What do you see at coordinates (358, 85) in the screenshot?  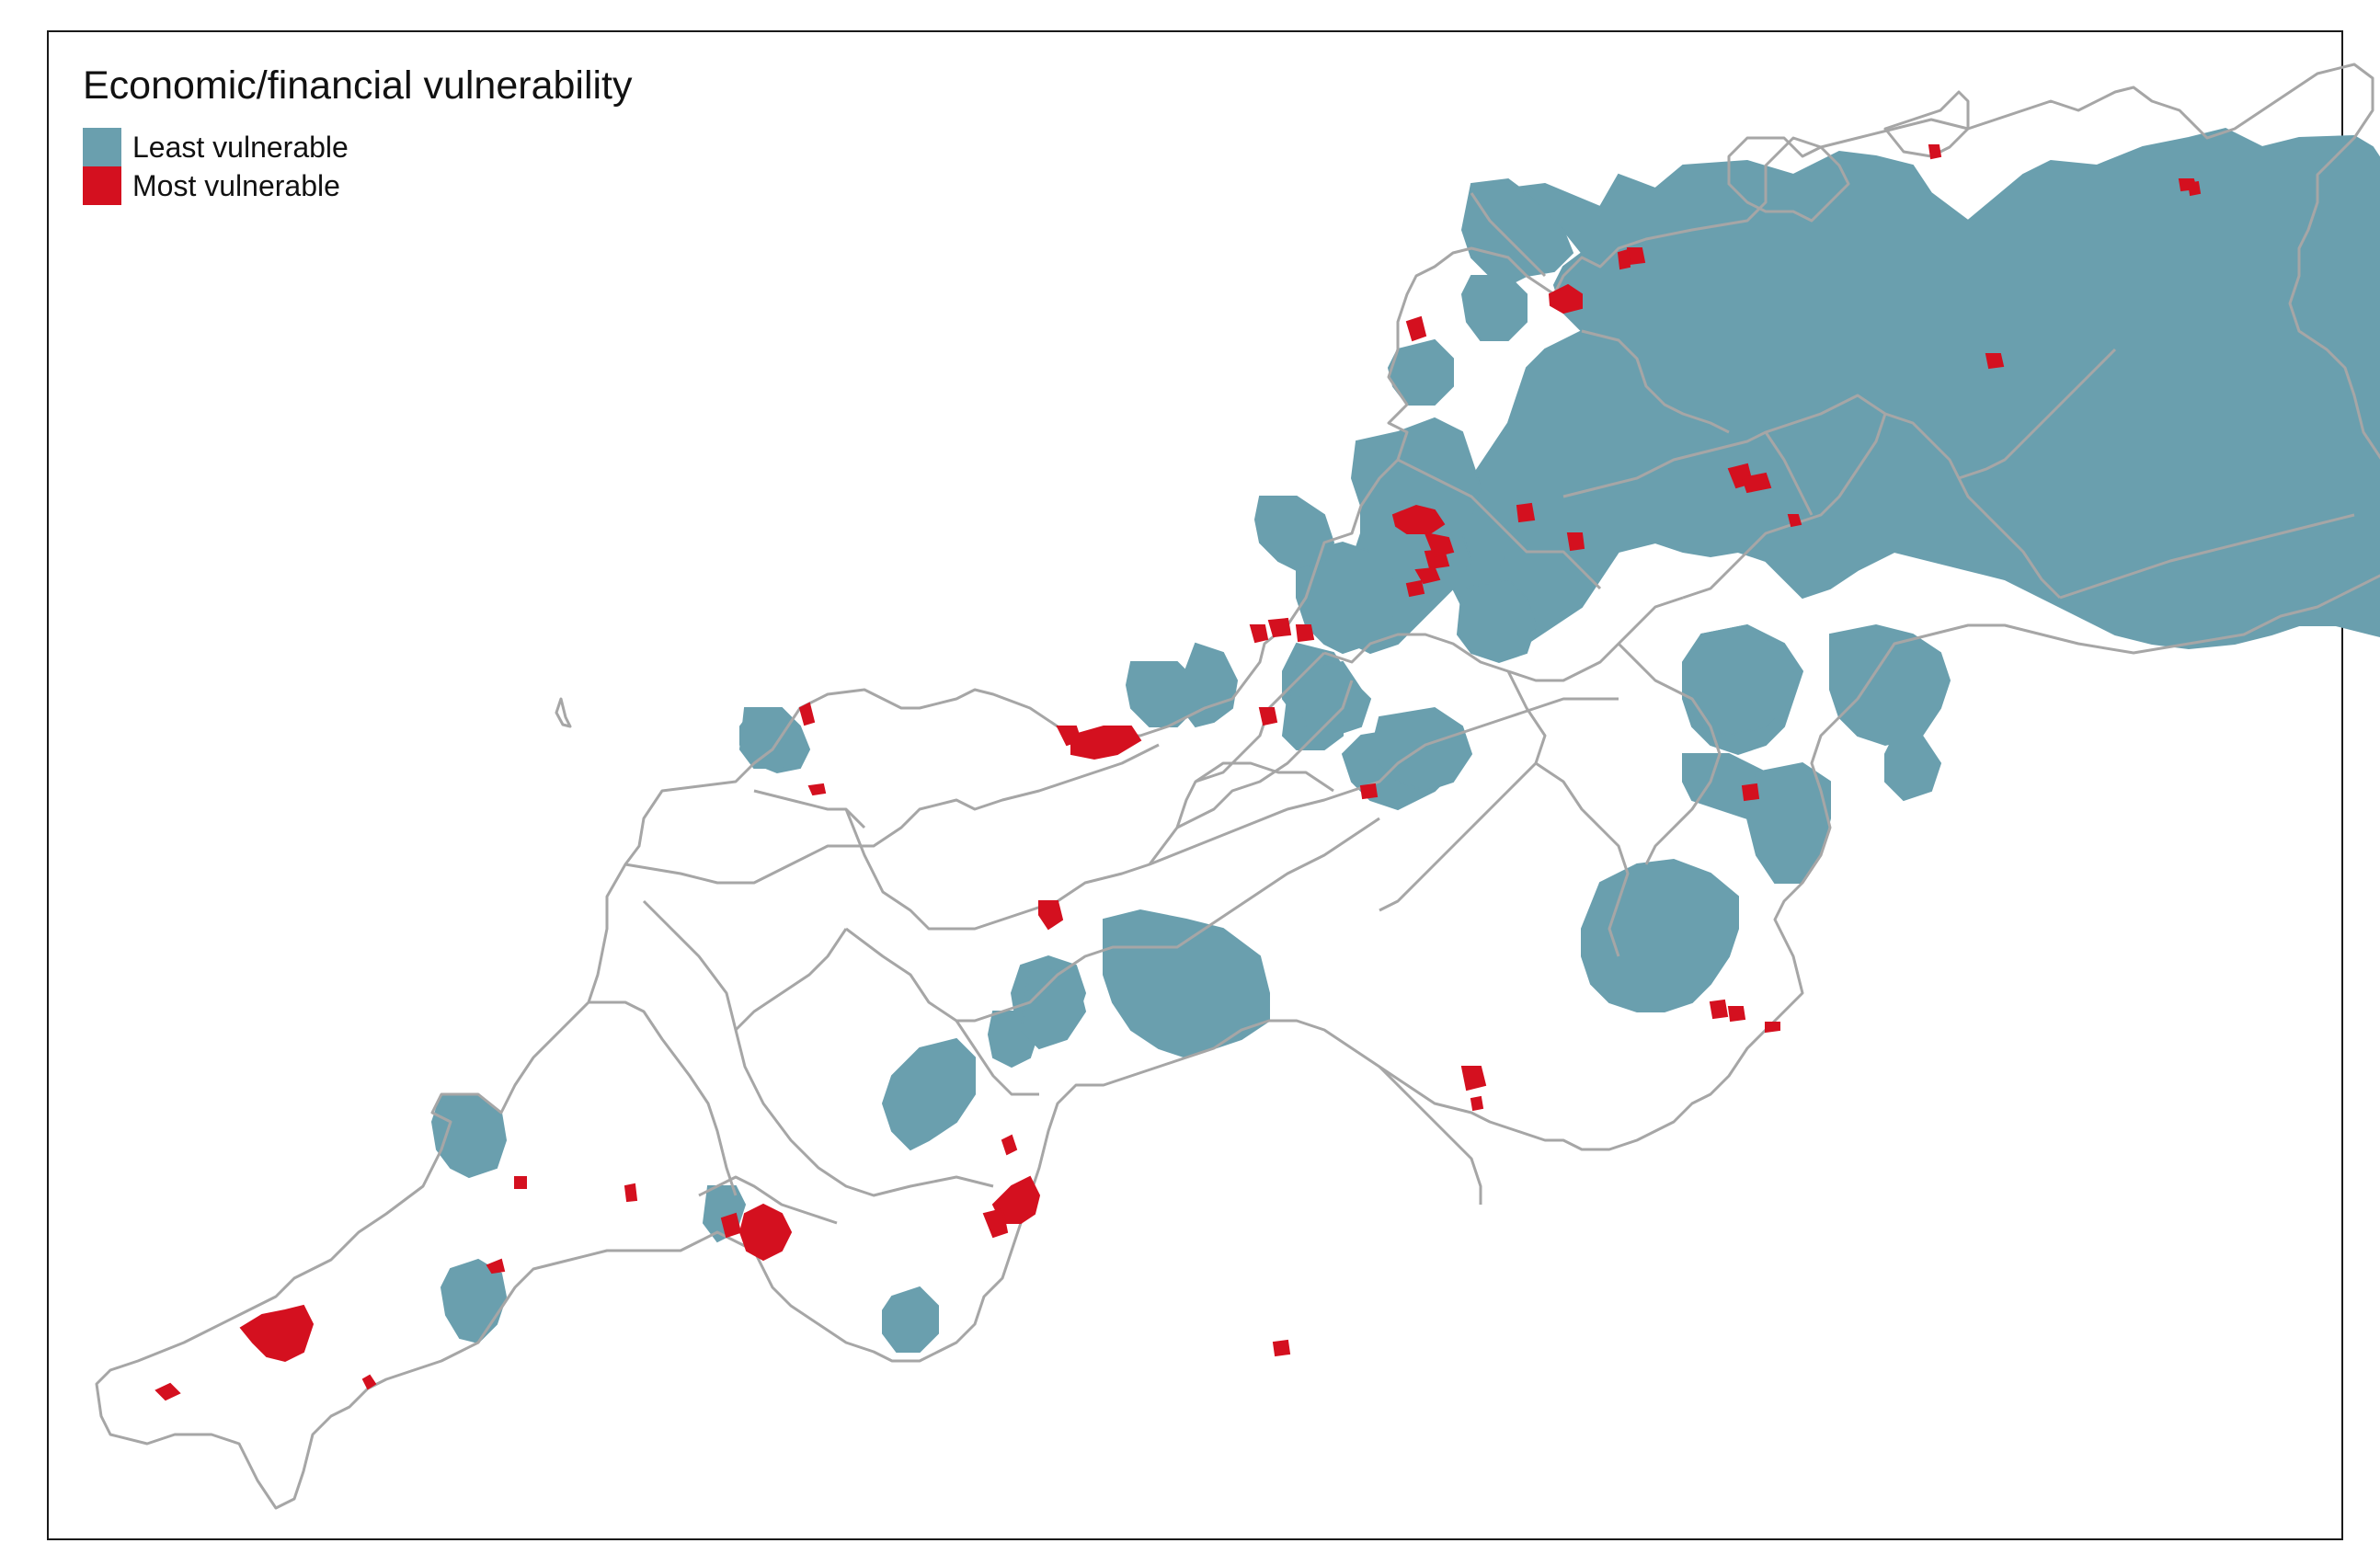 I see `legend-title: Economic/financial vulnerability` at bounding box center [358, 85].